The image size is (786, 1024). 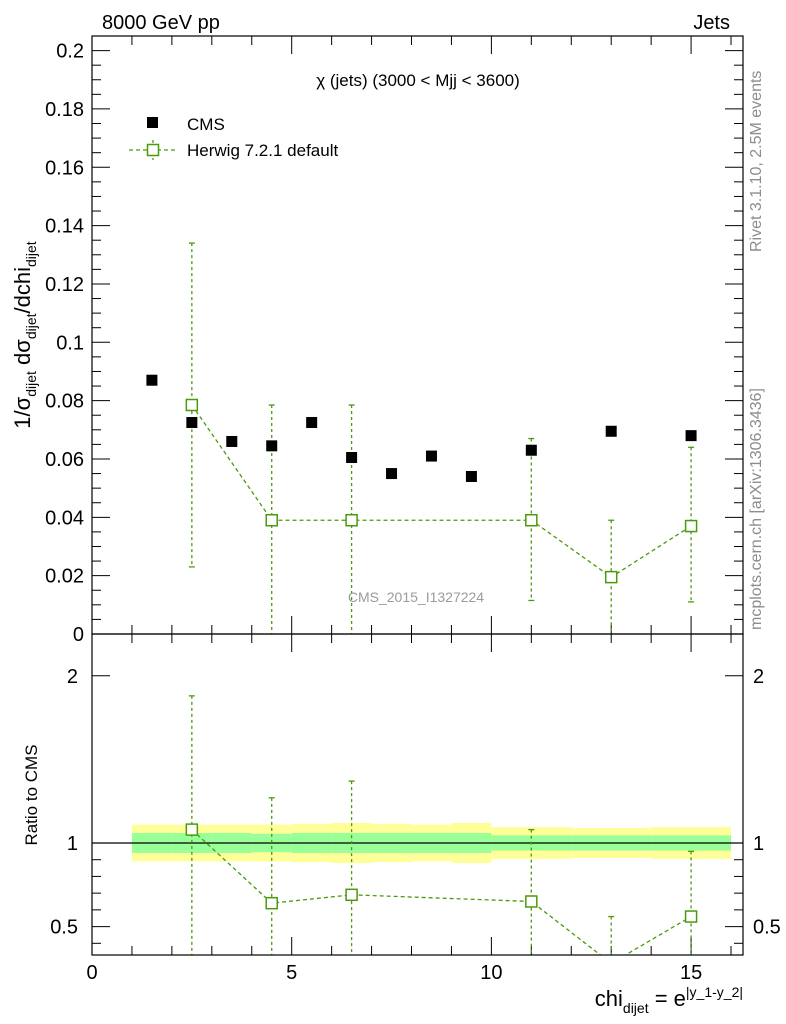 I want to click on watermark: CMS_2015_I1327224, so click(x=416, y=597).